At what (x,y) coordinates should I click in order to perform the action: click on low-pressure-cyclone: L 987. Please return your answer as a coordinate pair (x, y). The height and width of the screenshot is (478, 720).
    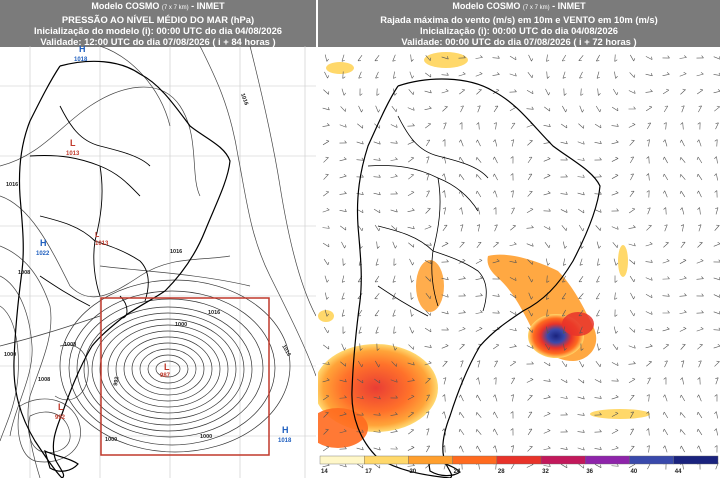
    Looking at the image, I should click on (165, 370).